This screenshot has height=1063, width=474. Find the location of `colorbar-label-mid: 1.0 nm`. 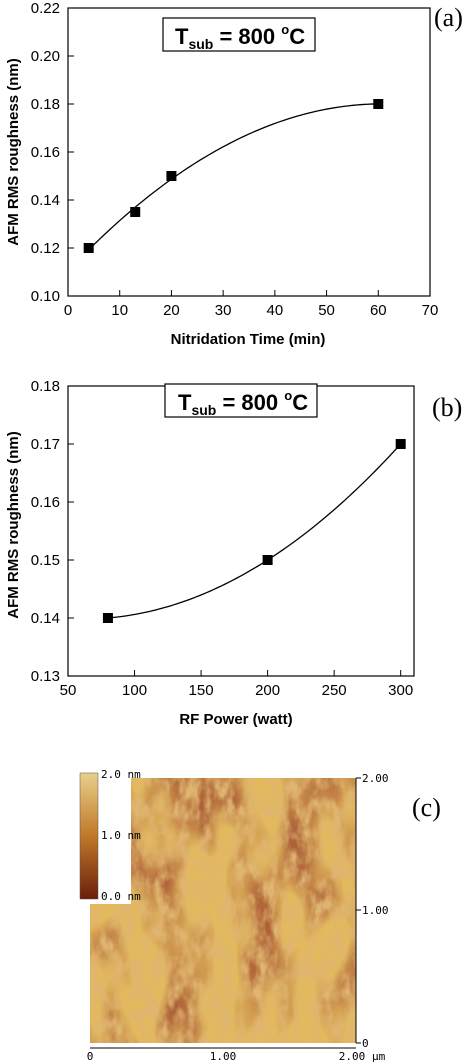

colorbar-label-mid: 1.0 nm is located at coordinates (121, 835).